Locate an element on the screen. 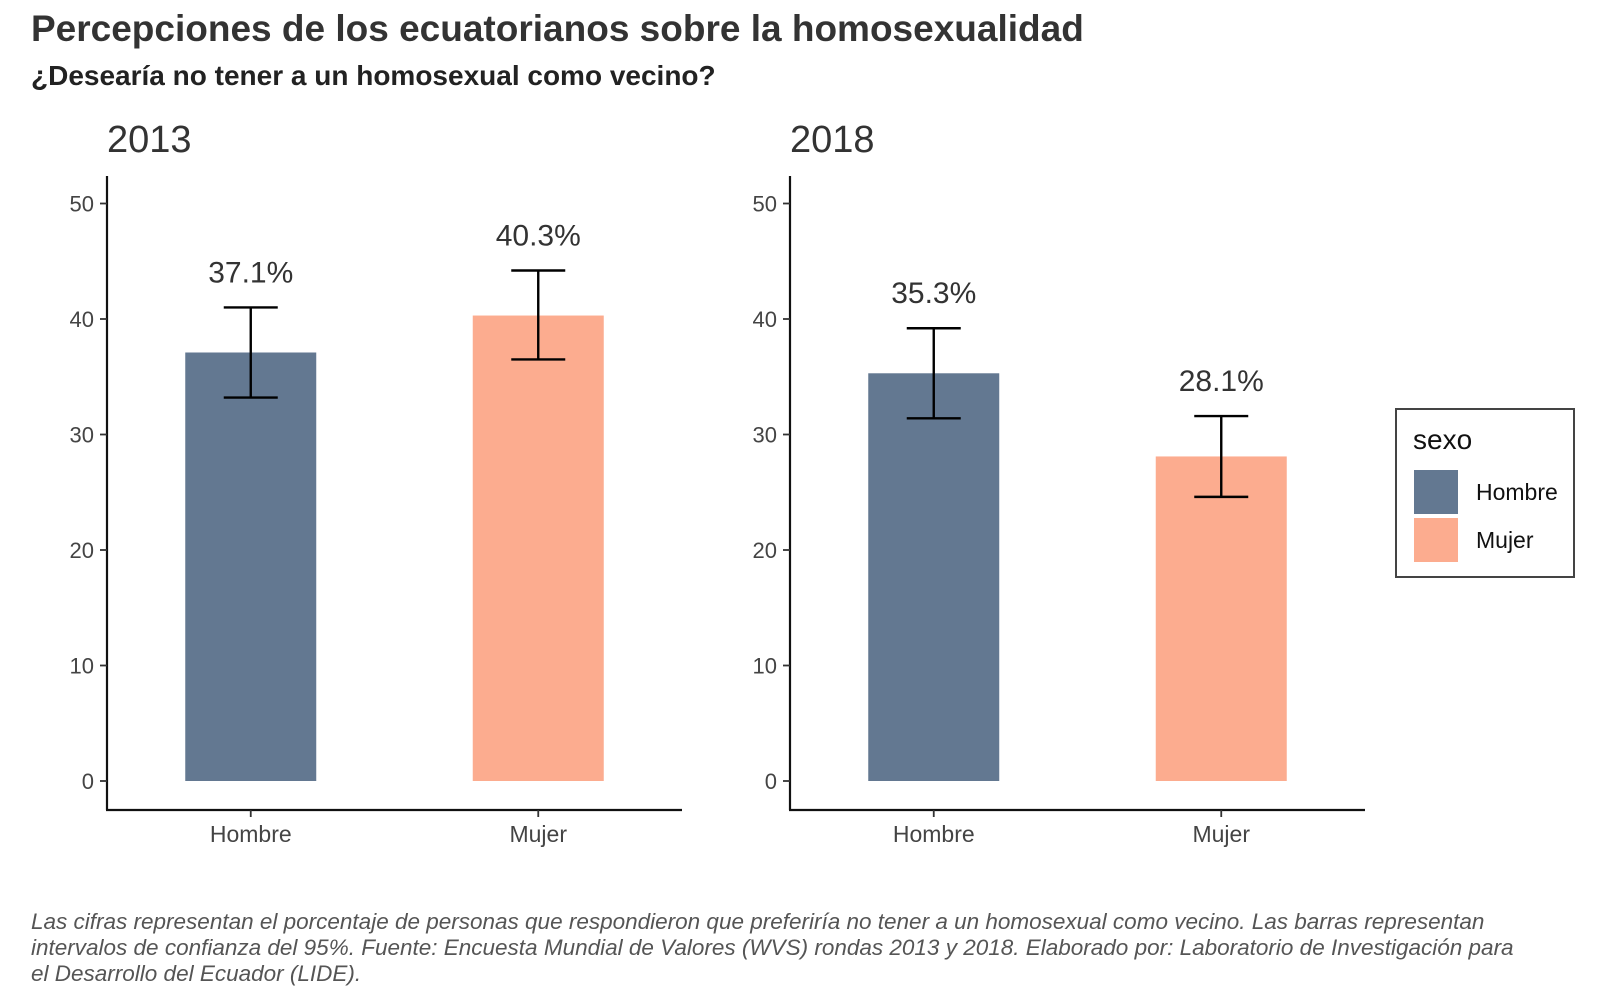 This screenshot has height=1000, width=1600. legend-item-hombre: Hombre is located at coordinates (1494, 492).